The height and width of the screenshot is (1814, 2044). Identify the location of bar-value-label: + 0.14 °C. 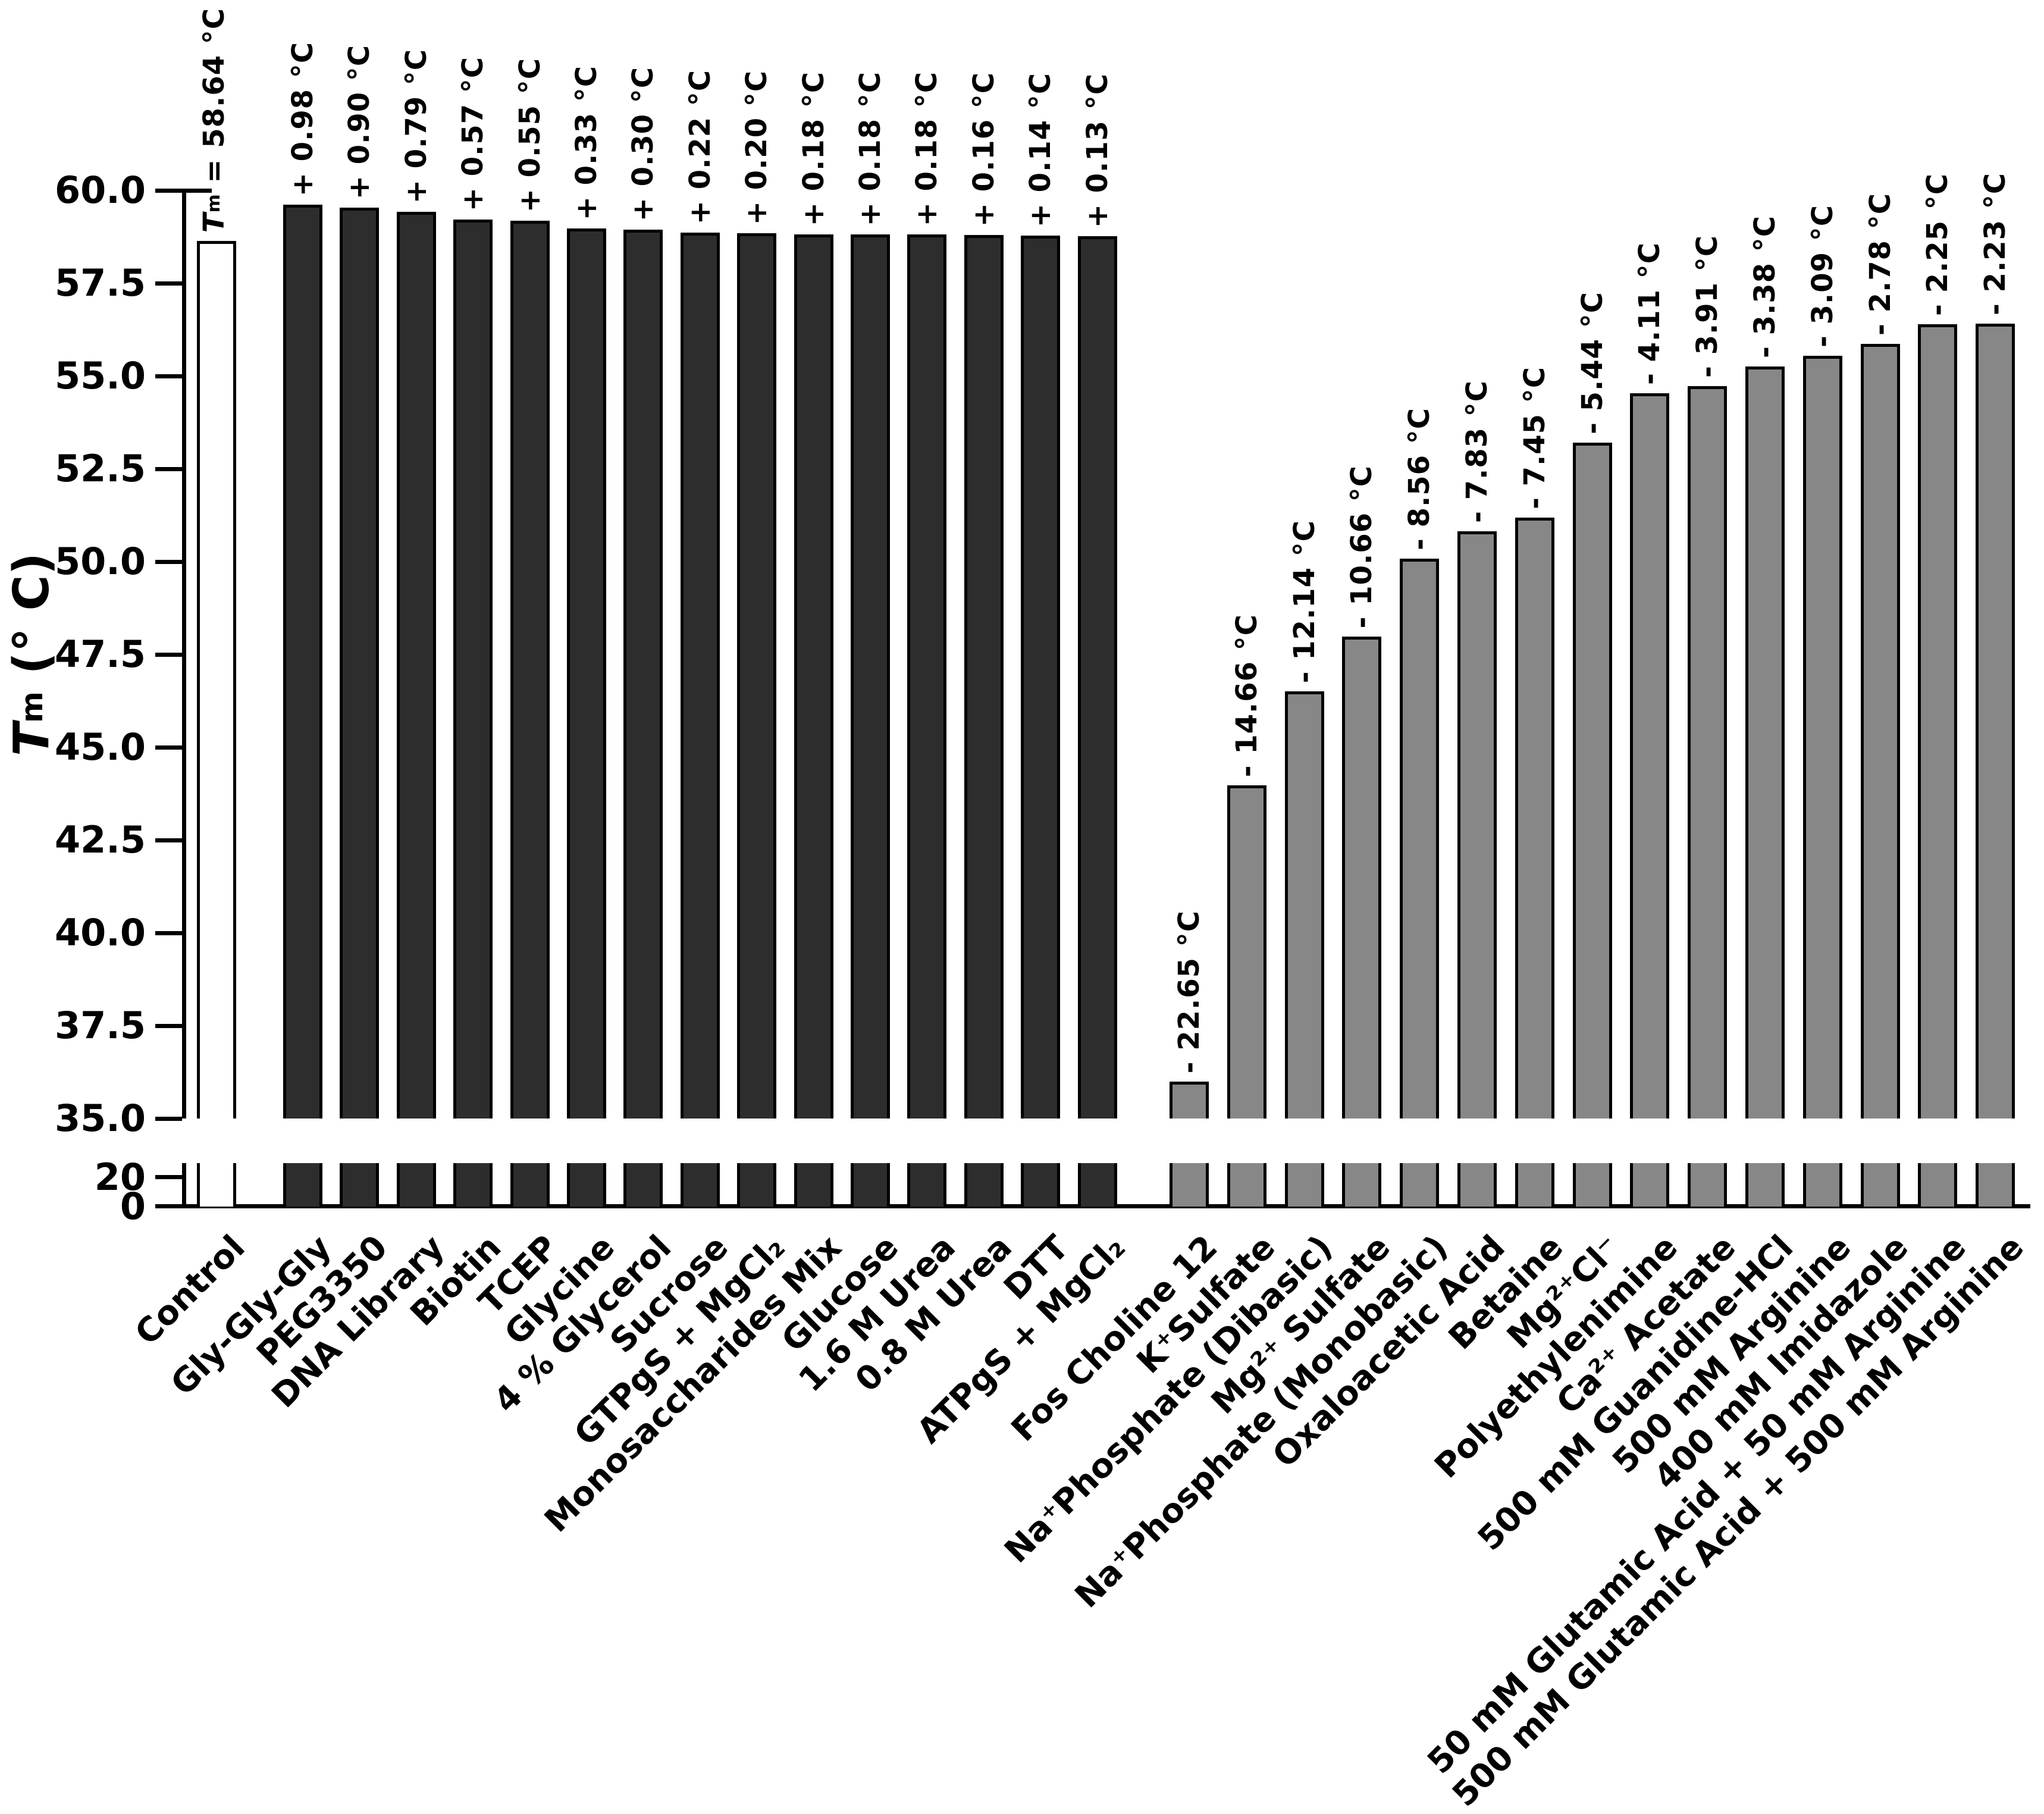
(1041, 149).